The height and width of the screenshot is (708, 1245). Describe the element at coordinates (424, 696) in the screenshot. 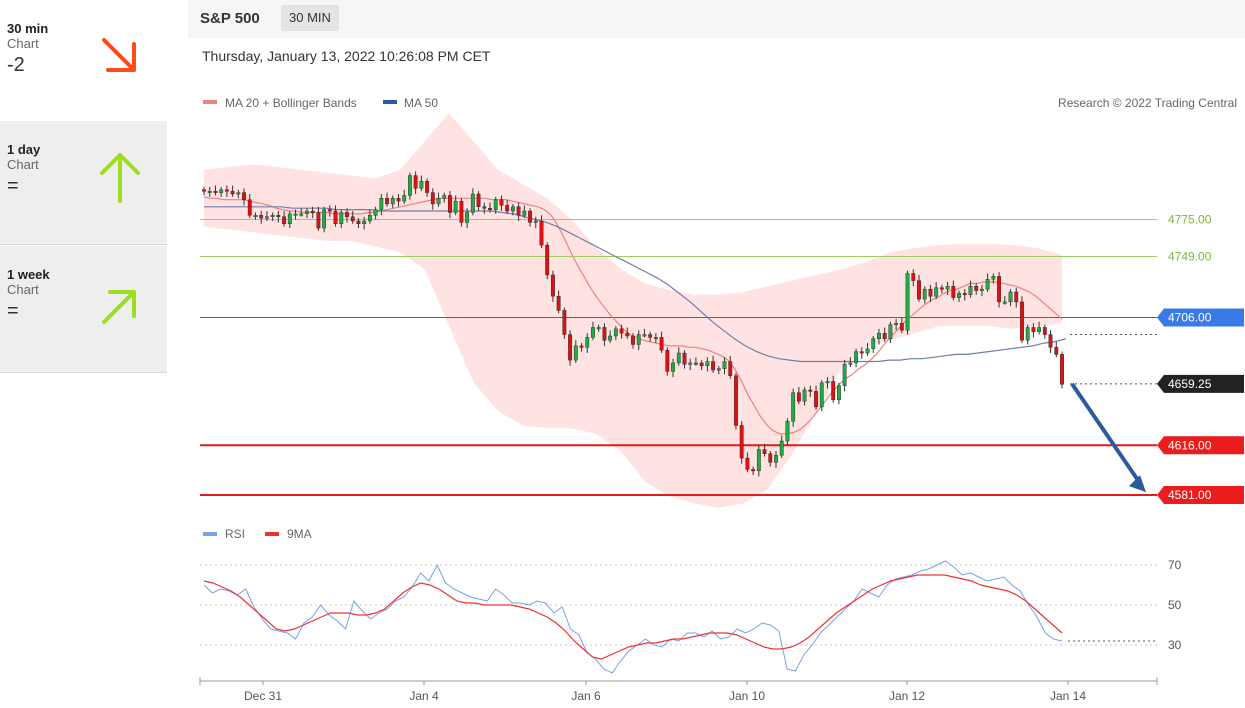

I see `x-tick-label: Jan 4` at that location.